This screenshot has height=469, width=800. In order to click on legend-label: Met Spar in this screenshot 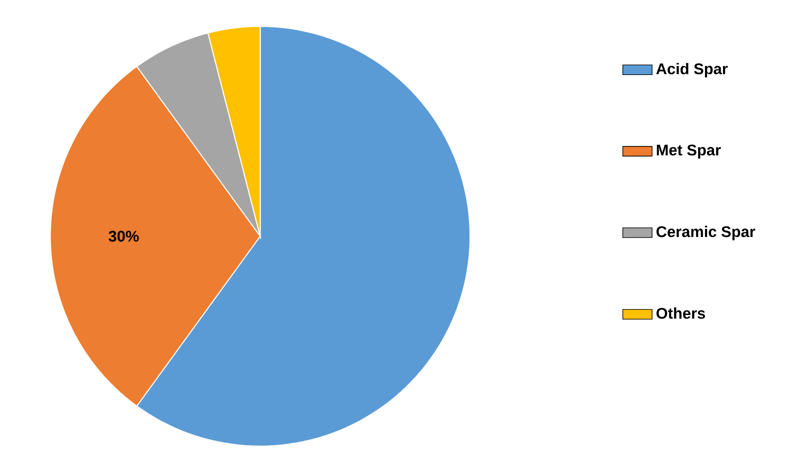, I will do `click(688, 151)`.